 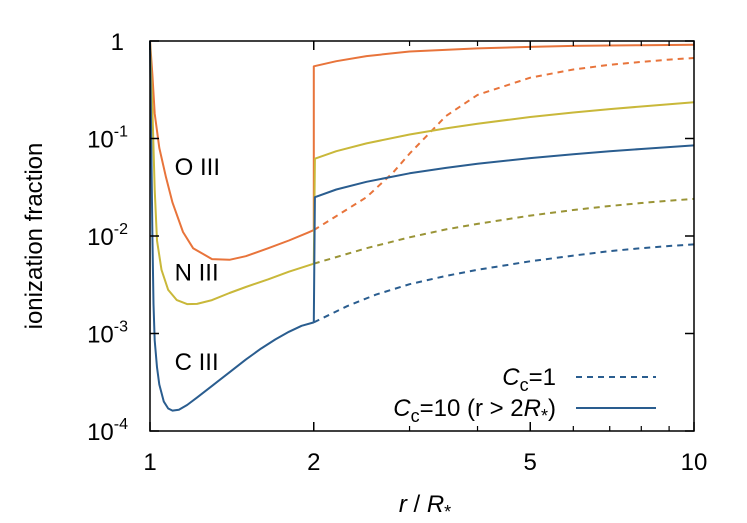 What do you see at coordinates (197, 167) in the screenshot?
I see `ion-label-0: O III` at bounding box center [197, 167].